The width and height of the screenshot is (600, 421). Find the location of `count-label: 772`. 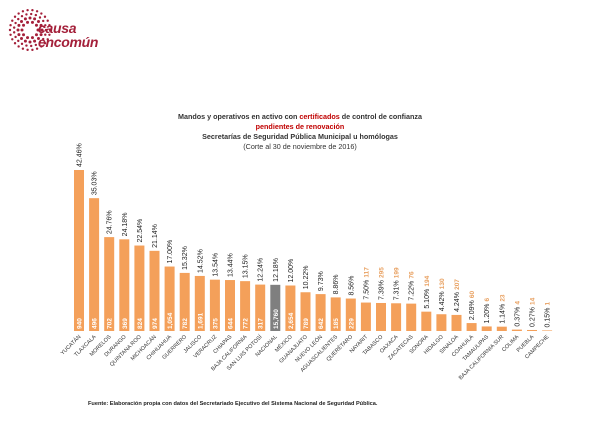

count-label: 772 is located at coordinates (246, 323).